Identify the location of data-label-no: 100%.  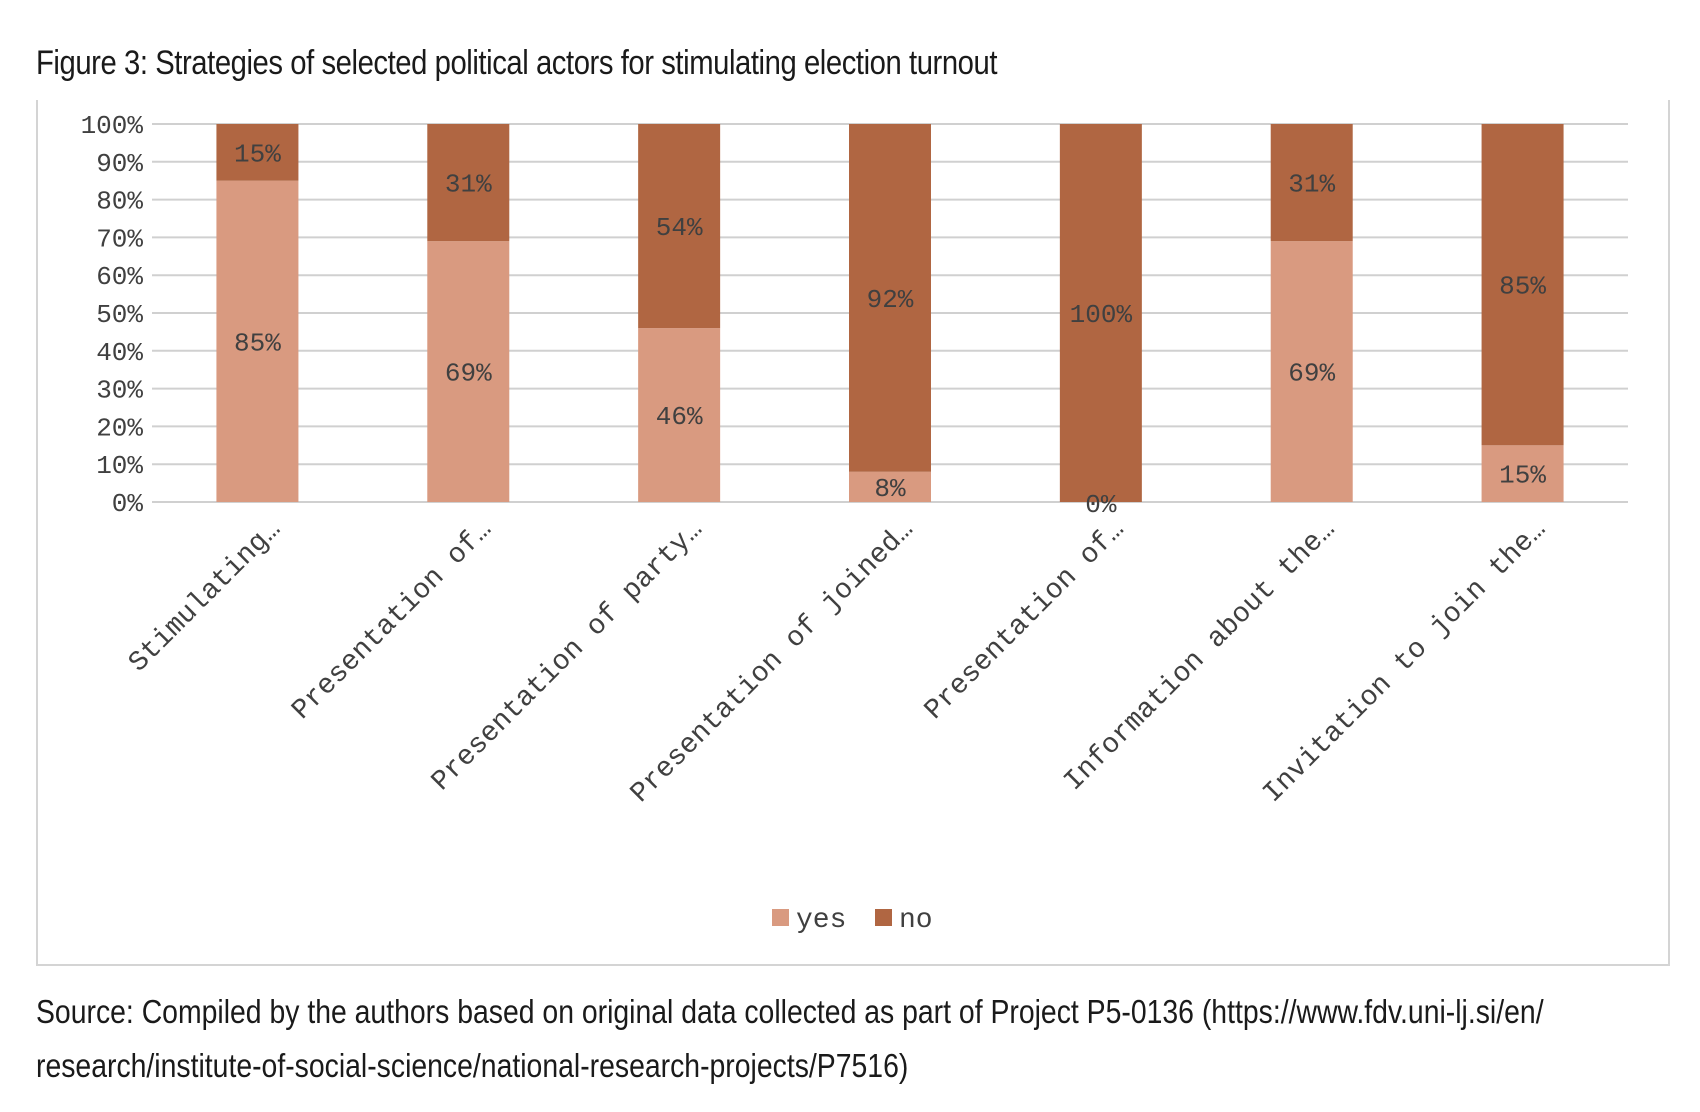
(1101, 315).